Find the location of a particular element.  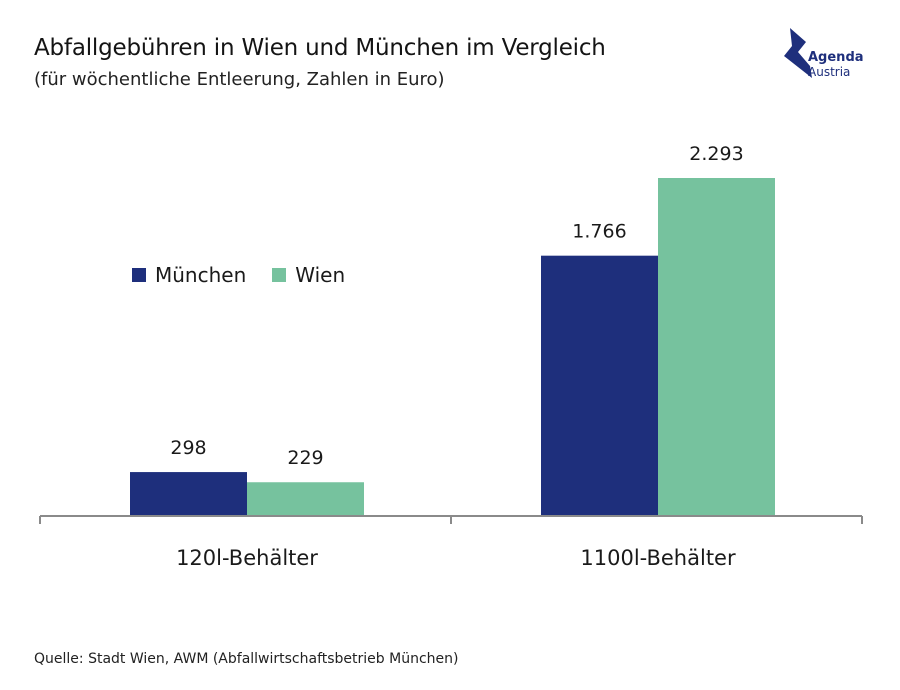

legend-label-muenchen: München is located at coordinates (201, 275).